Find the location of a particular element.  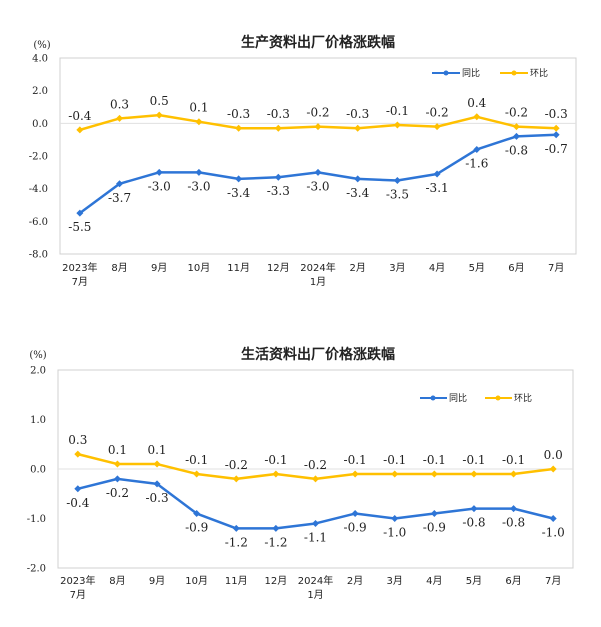

y-tick-label: -6.0 is located at coordinates (38, 222).